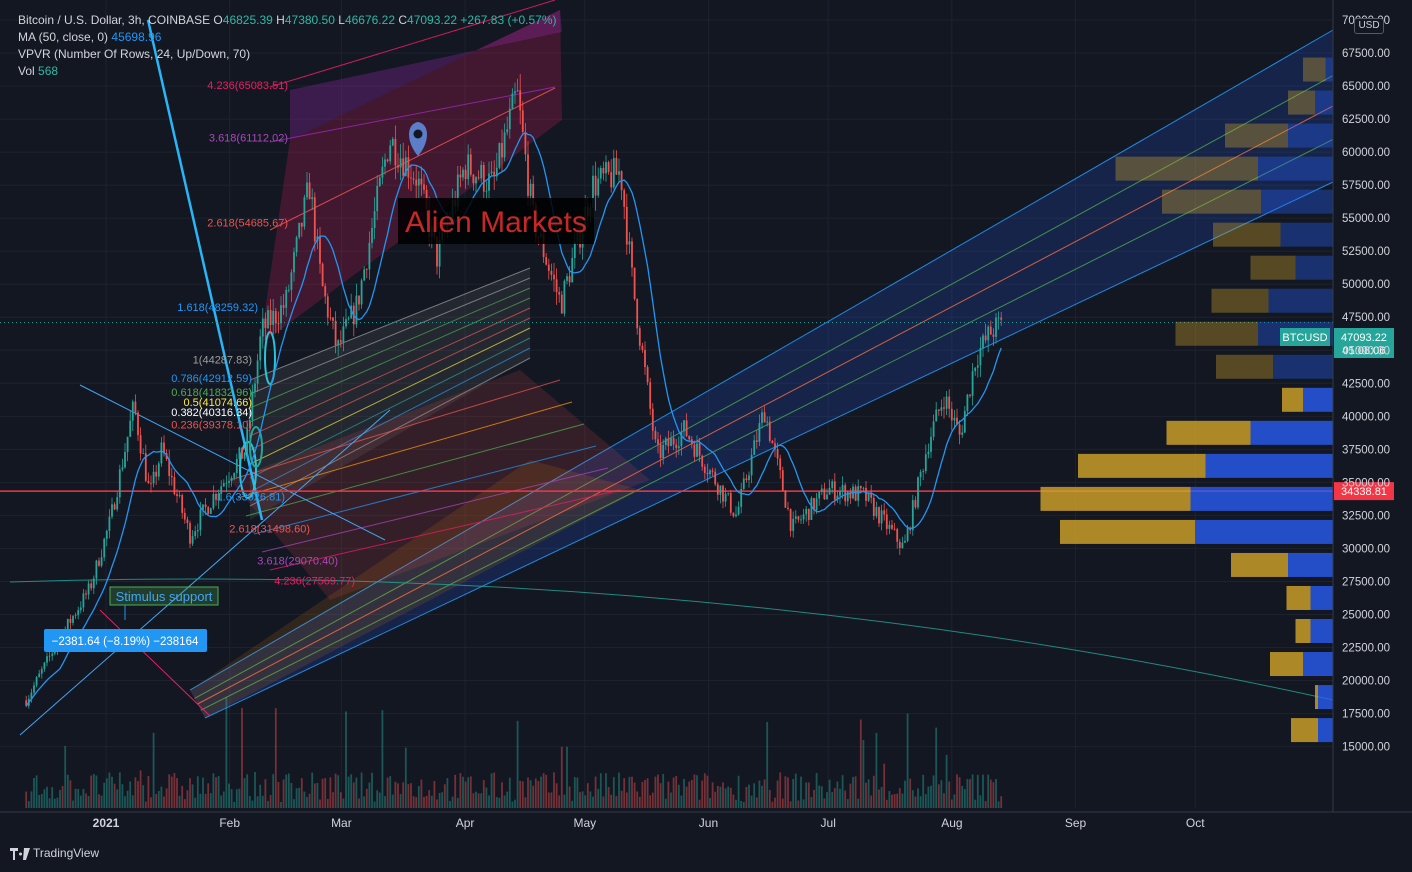 The image size is (1412, 872). What do you see at coordinates (26, 71) in the screenshot?
I see `legend-vol-label: Vol` at bounding box center [26, 71].